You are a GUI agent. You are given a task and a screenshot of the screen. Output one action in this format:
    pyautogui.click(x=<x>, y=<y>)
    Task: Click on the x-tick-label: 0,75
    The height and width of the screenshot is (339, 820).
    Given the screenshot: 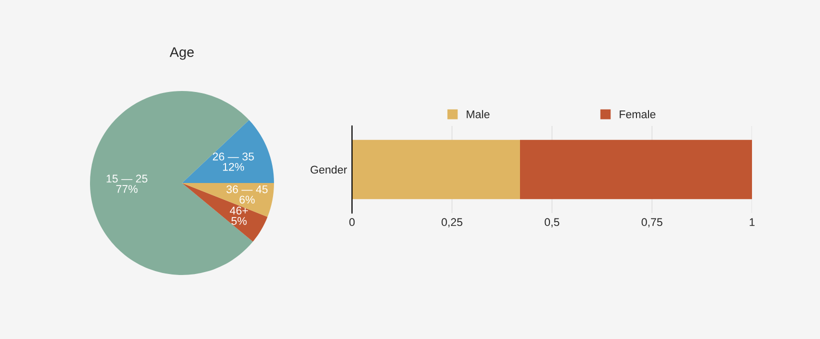 What is the action you would take?
    pyautogui.click(x=652, y=223)
    